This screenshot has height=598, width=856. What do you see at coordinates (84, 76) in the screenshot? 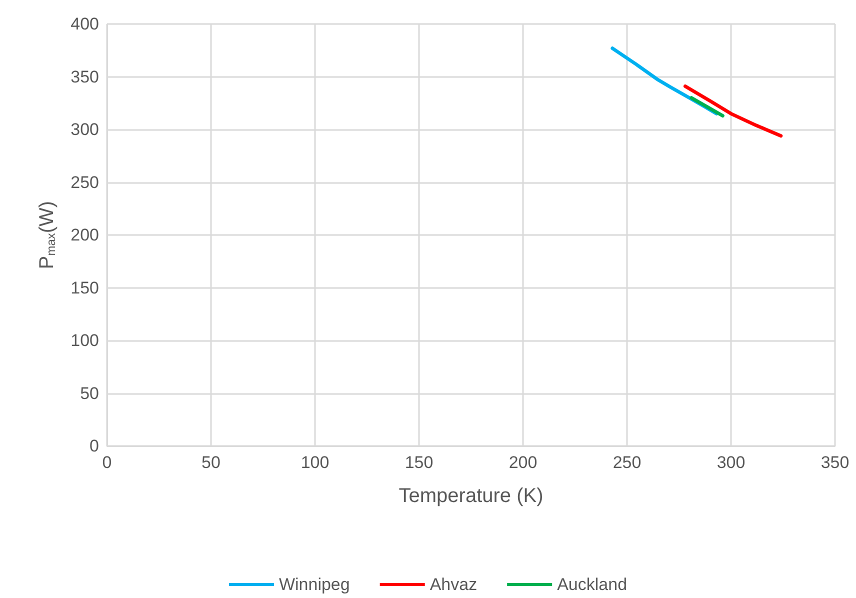
I see `y-tick-label: 350` at bounding box center [84, 76].